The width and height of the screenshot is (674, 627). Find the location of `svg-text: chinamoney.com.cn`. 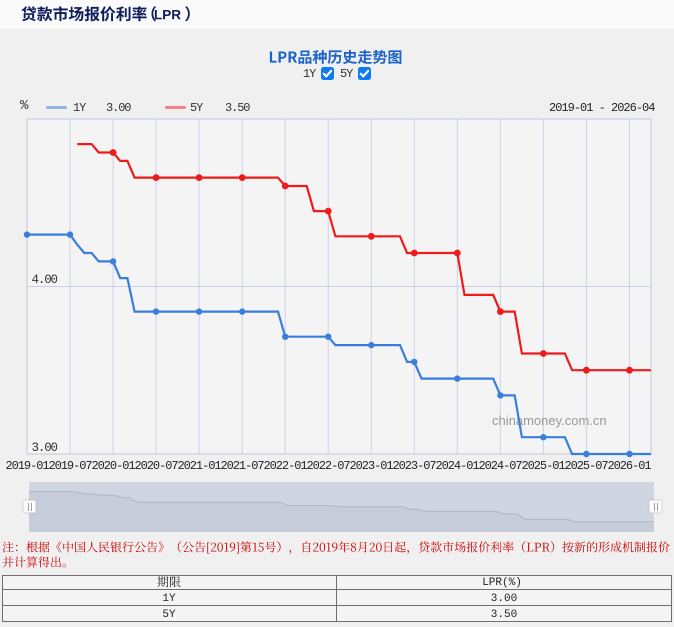

svg-text: chinamoney.com.cn is located at coordinates (549, 420).